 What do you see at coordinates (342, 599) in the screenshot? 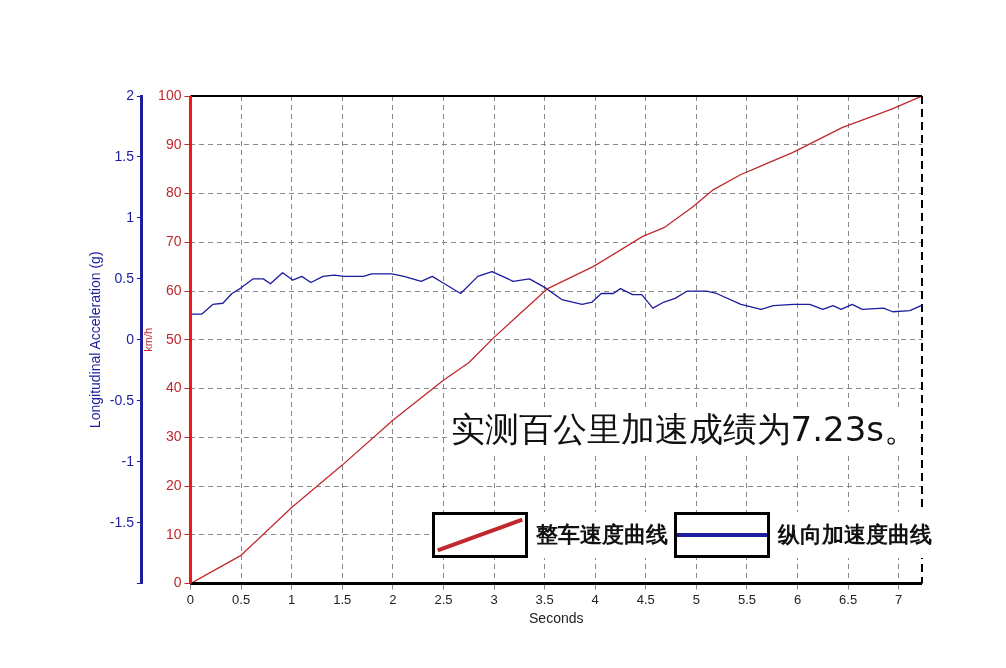
I see `x-tick-label: 1.5` at bounding box center [342, 599].